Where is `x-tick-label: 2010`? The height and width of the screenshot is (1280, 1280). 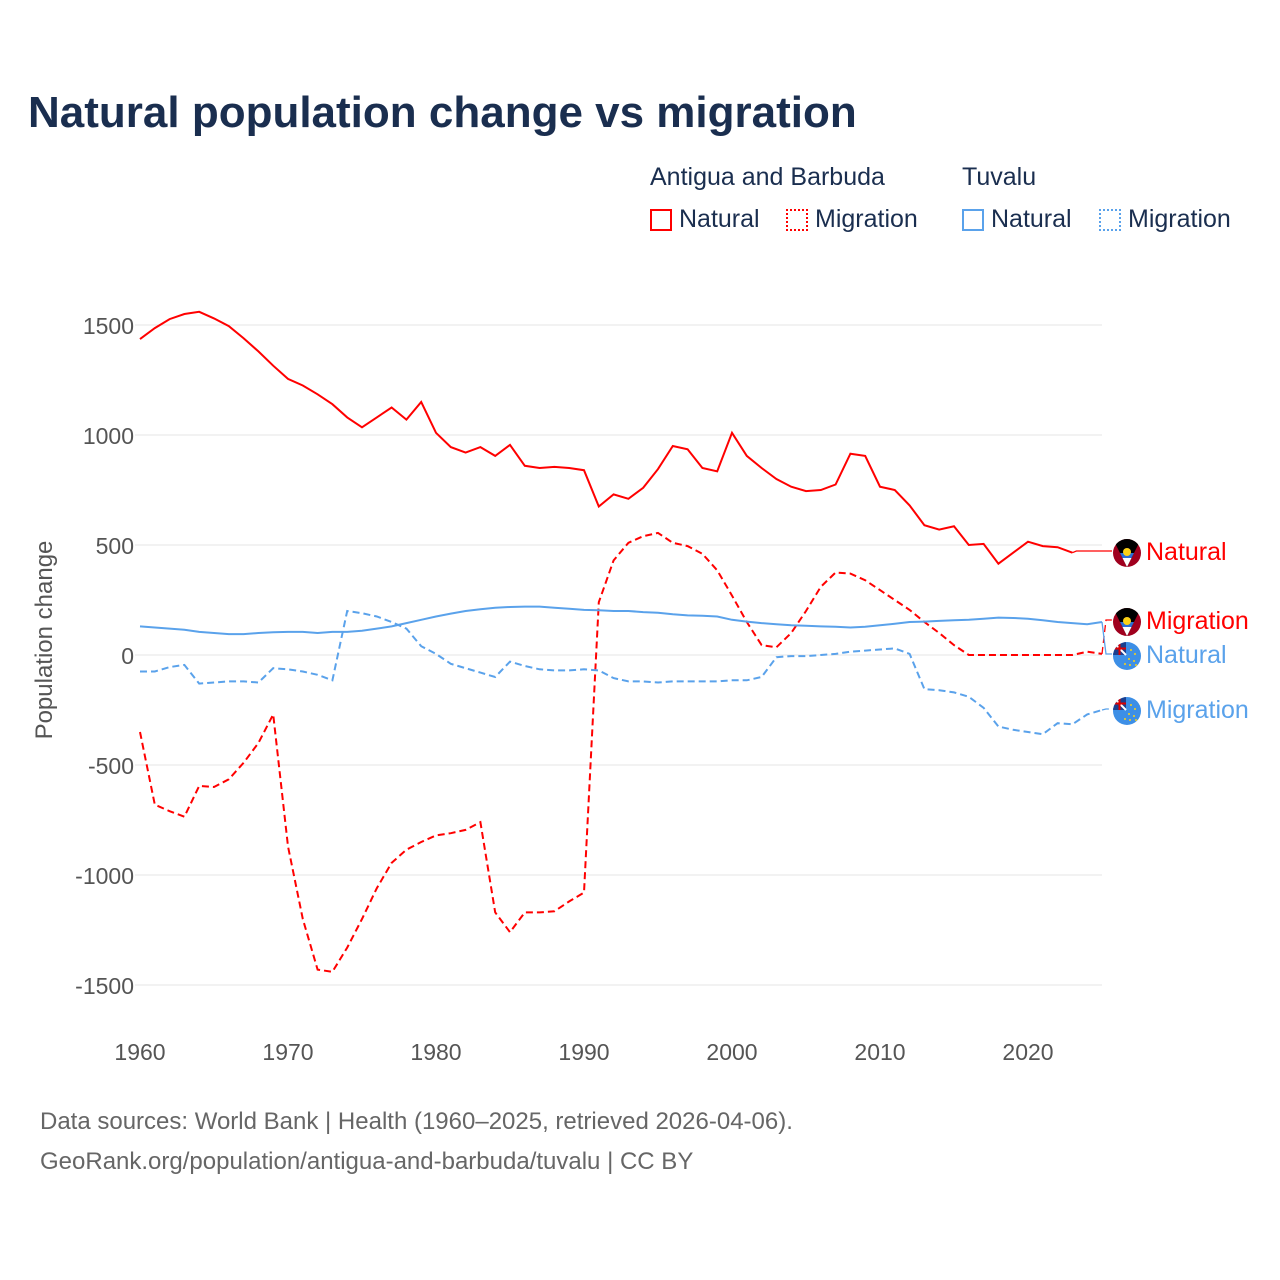
x-tick-label: 2010 is located at coordinates (879, 1052).